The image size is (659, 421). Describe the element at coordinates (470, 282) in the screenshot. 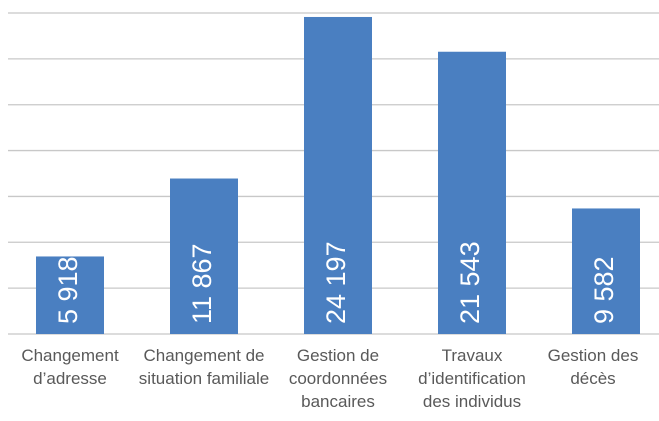

I see `value-label: 21 543` at that location.